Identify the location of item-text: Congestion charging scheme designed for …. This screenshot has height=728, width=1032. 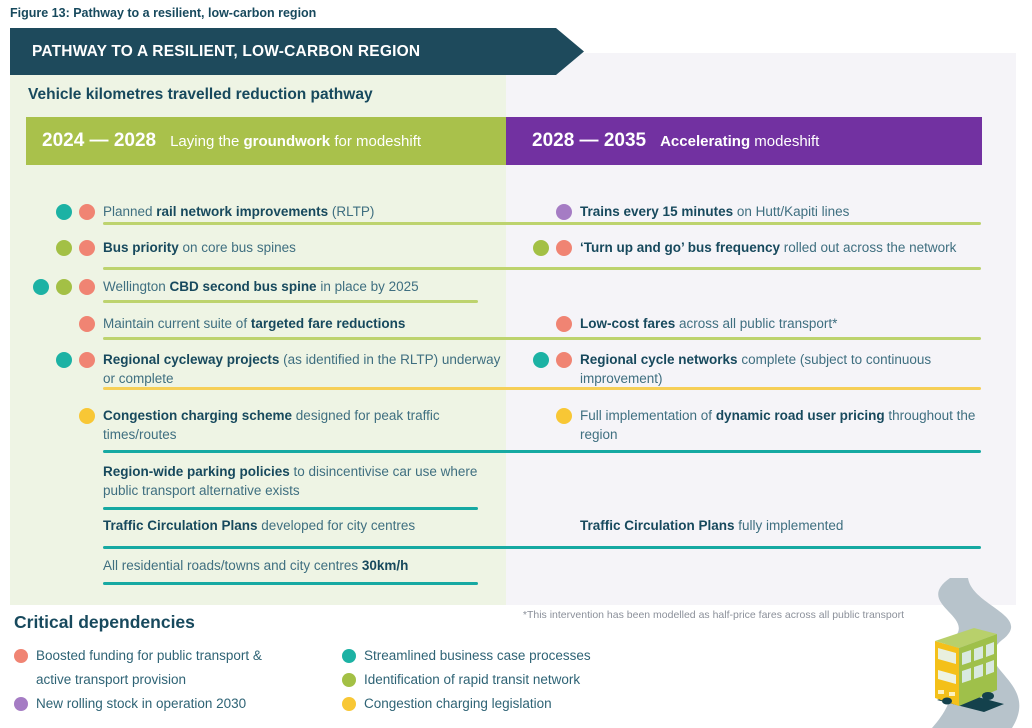
(302, 425).